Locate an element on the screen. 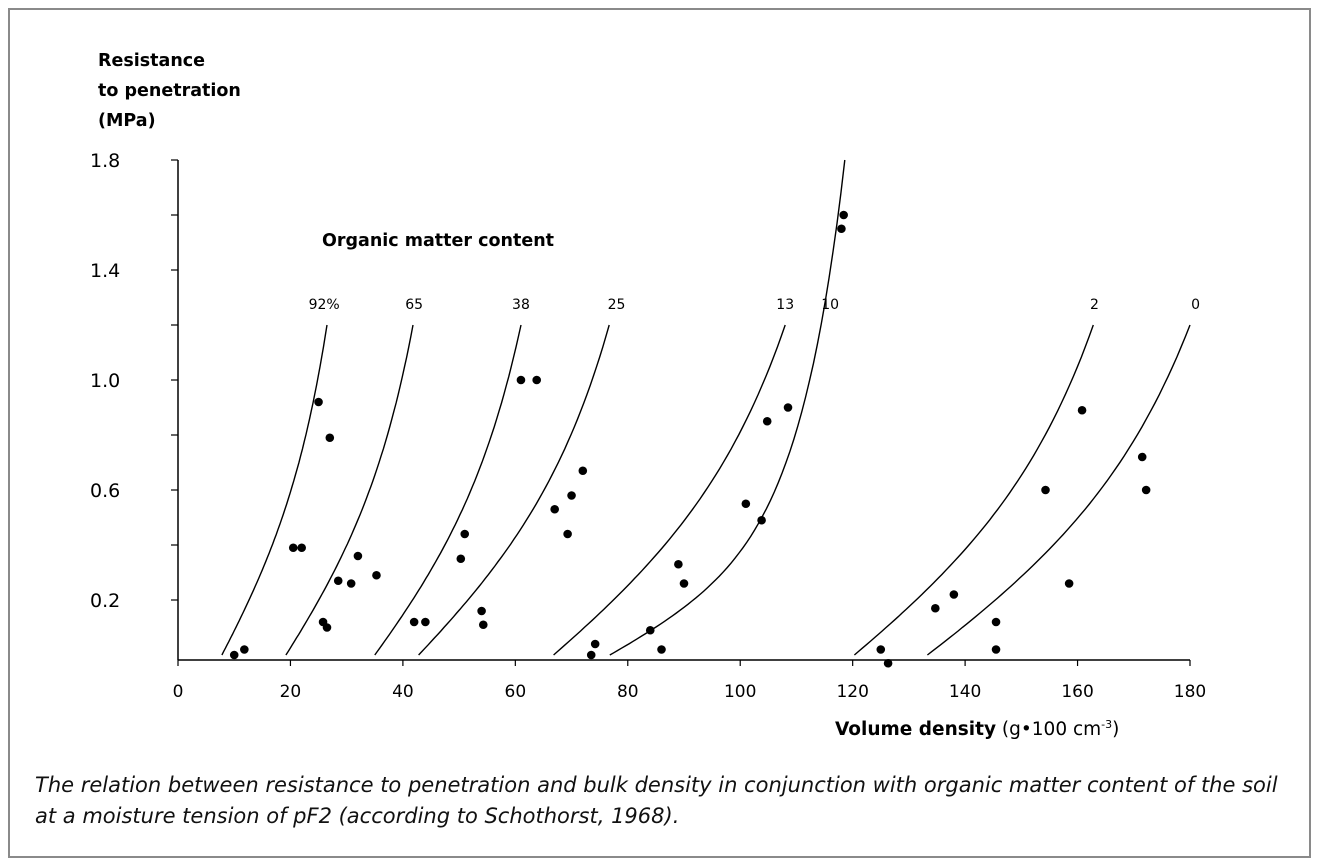 The width and height of the screenshot is (1321, 868). curve-label: 92% is located at coordinates (324, 305).